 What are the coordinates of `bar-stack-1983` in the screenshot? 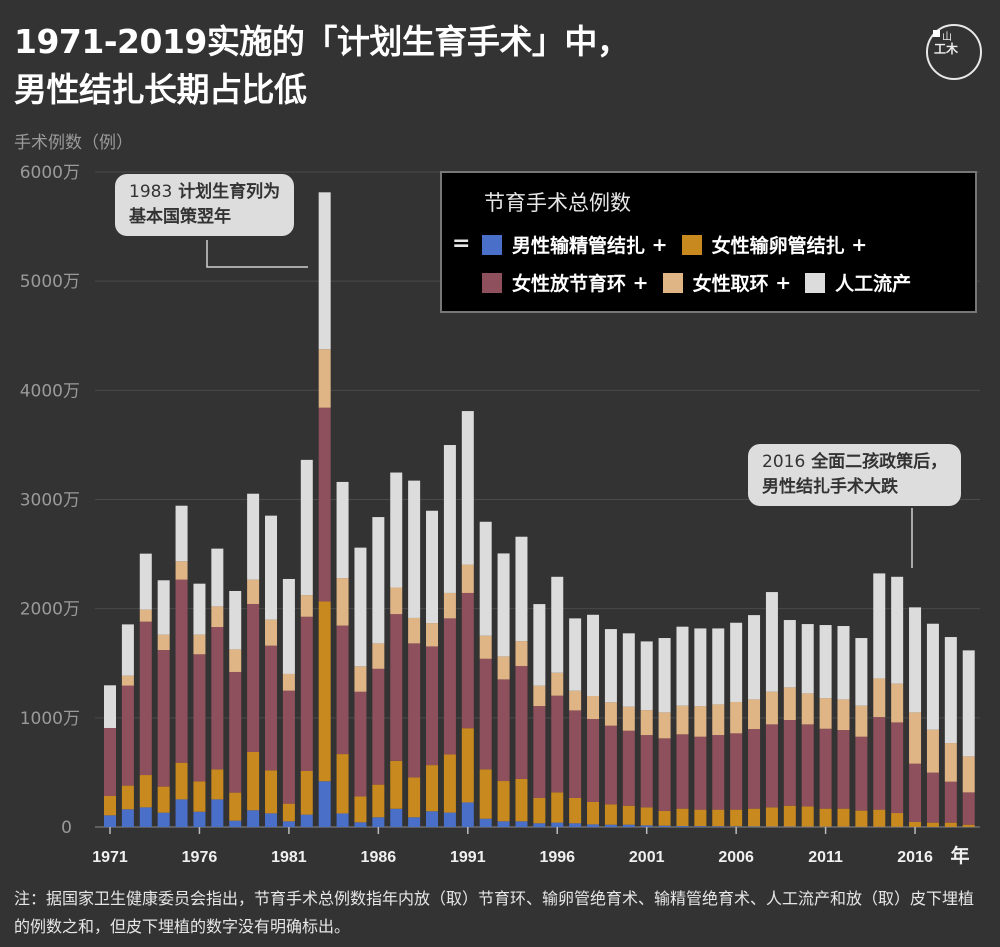 It's located at (324, 509).